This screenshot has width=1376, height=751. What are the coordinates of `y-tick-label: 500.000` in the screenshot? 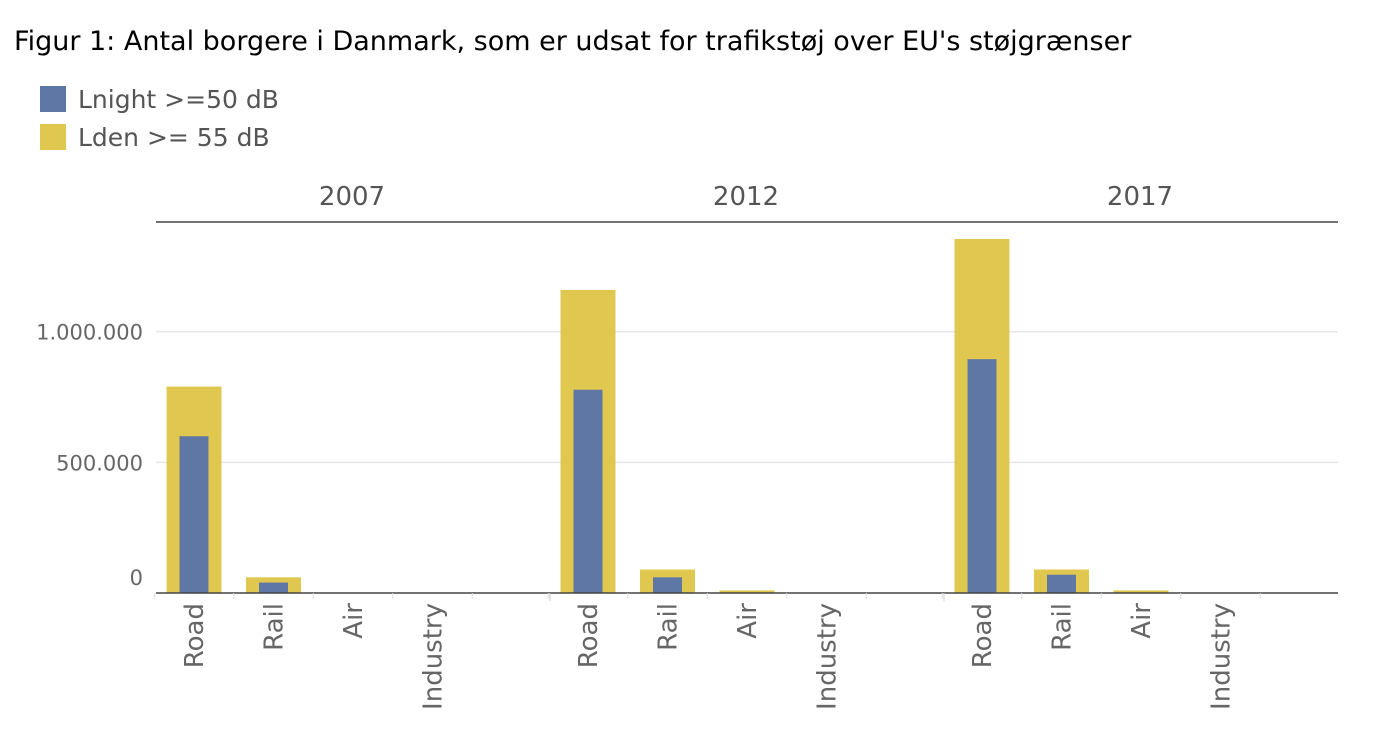 It's located at (99, 463).